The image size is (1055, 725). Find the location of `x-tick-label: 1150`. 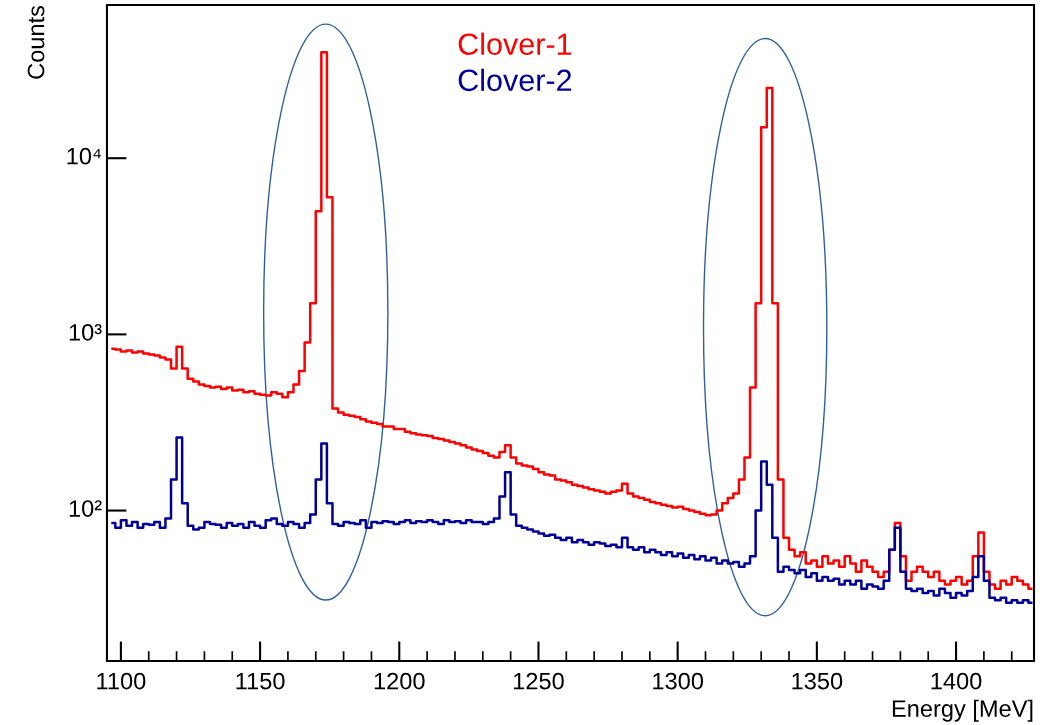

x-tick-label: 1150 is located at coordinates (260, 681).